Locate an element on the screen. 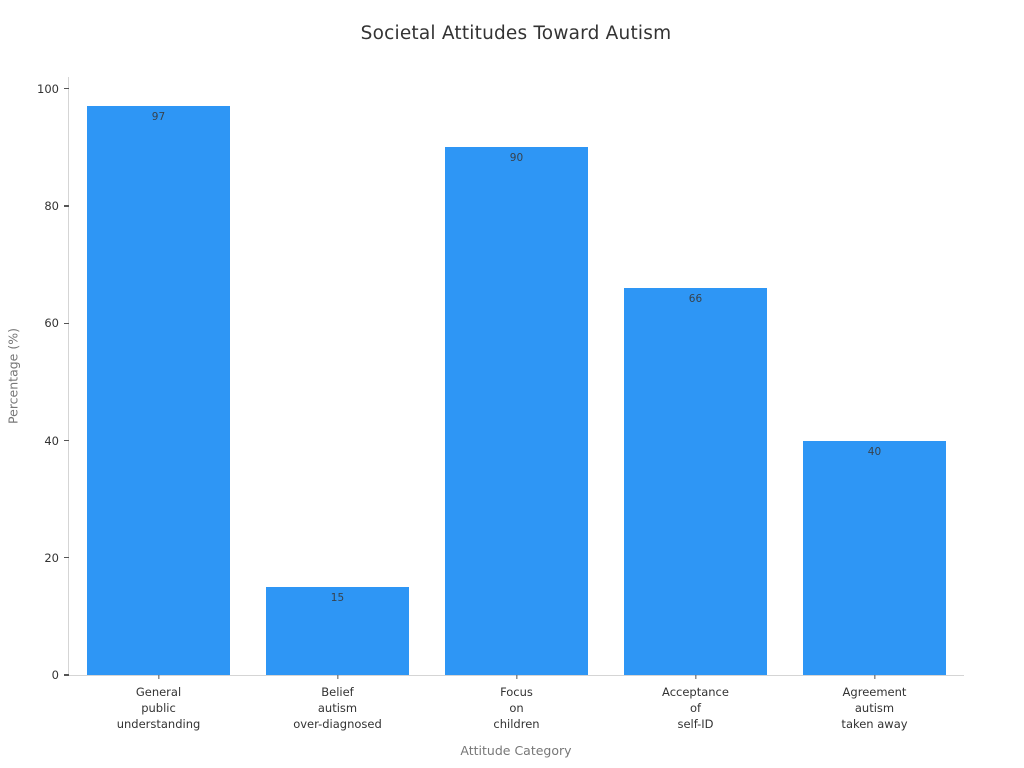 This screenshot has height=768, width=1024. y-tick-label: 60 is located at coordinates (51, 323).